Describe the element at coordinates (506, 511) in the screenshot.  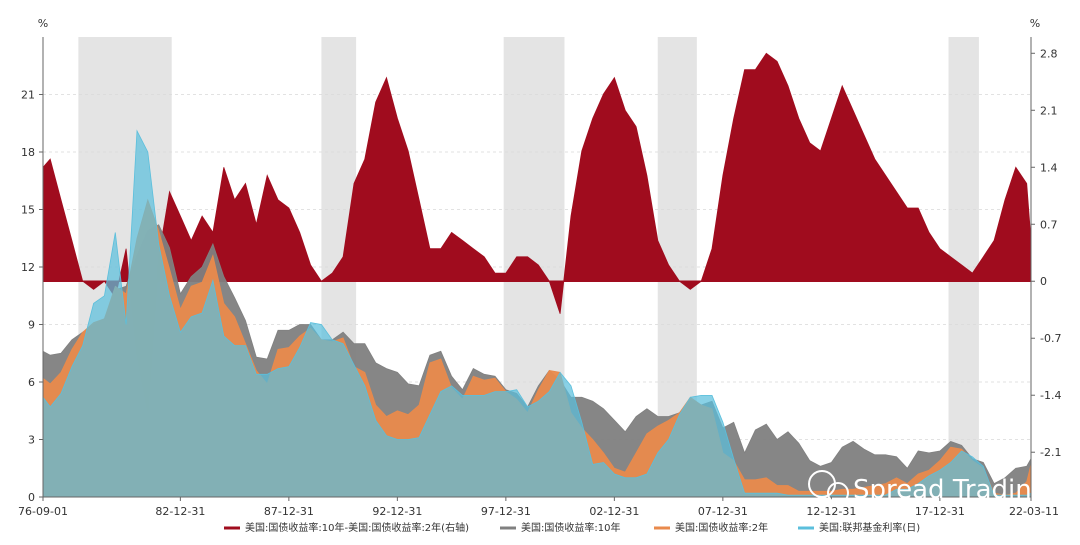
I see `x-tick-label: 97-12-31` at that location.